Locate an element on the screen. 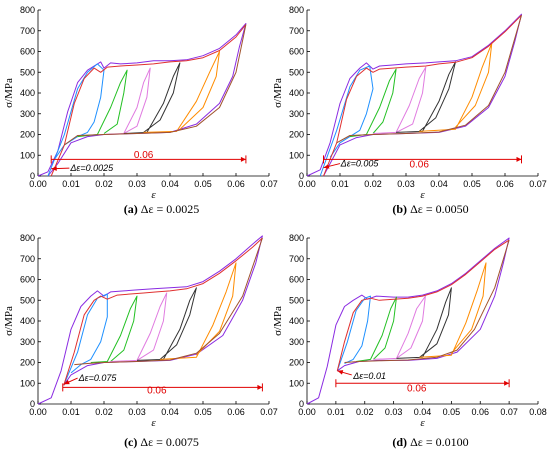  panel-caption: (c) Δε = 0.0075 is located at coordinates (161, 442).